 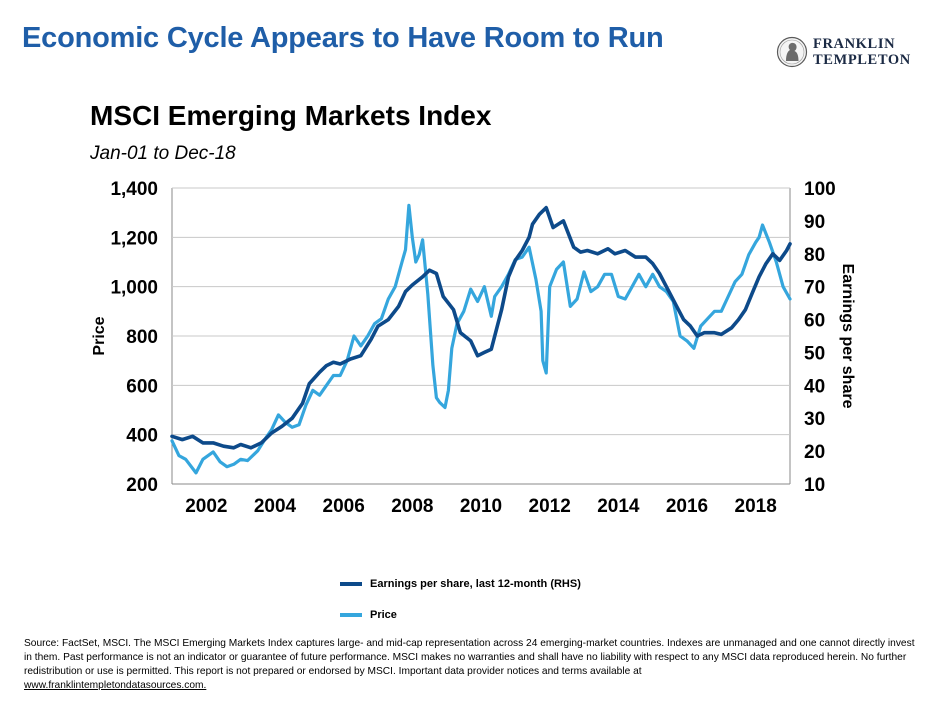 What do you see at coordinates (351, 615) in the screenshot?
I see `legend-swatch-price` at bounding box center [351, 615].